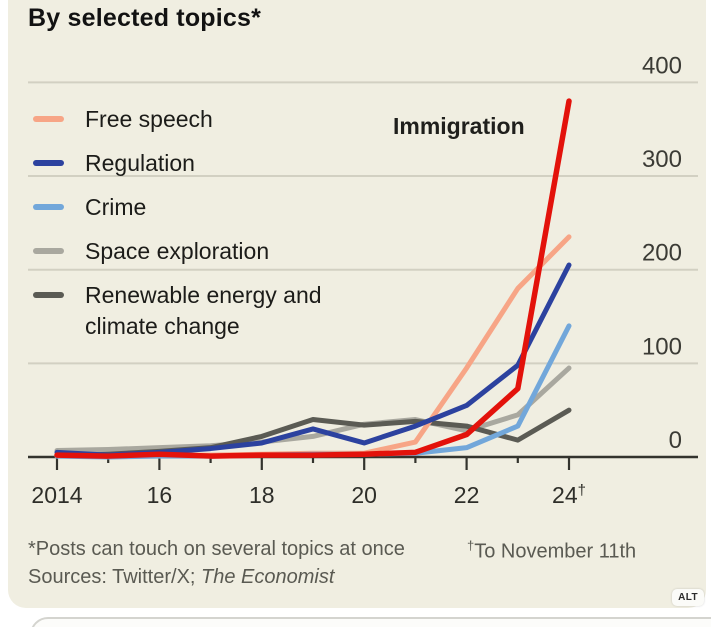 This screenshot has width=711, height=627. I want to click on legend-swatch-renewable-energy-and-climate-change, so click(48, 295).